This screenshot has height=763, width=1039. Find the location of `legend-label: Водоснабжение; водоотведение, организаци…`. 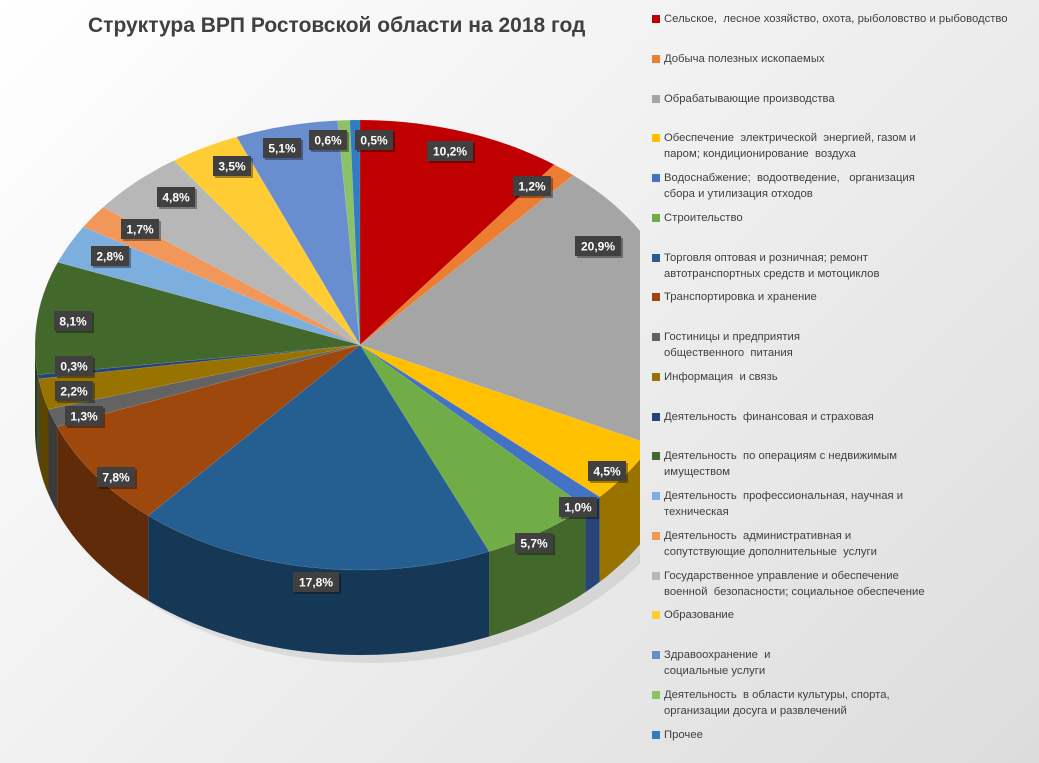

legend-label: Водоснабжение; водоотведение, организаци… is located at coordinates (789, 186).